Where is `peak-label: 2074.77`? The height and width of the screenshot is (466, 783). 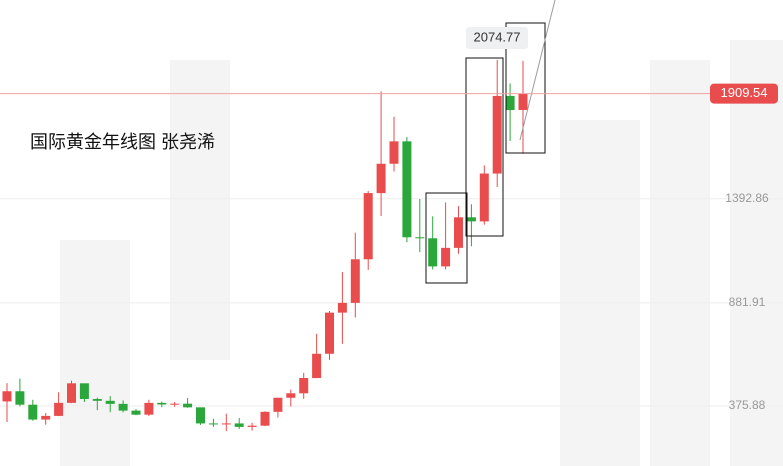 peak-label: 2074.77 is located at coordinates (497, 36).